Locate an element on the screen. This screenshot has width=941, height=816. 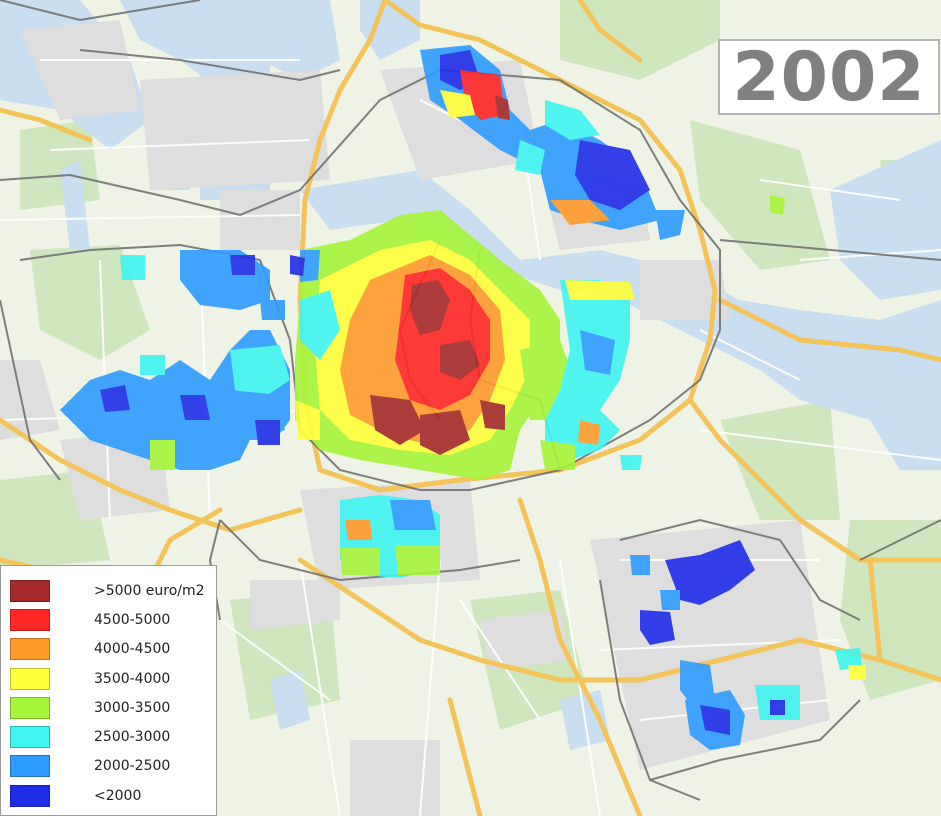
price-zone-west is located at coordinates (182, 360).